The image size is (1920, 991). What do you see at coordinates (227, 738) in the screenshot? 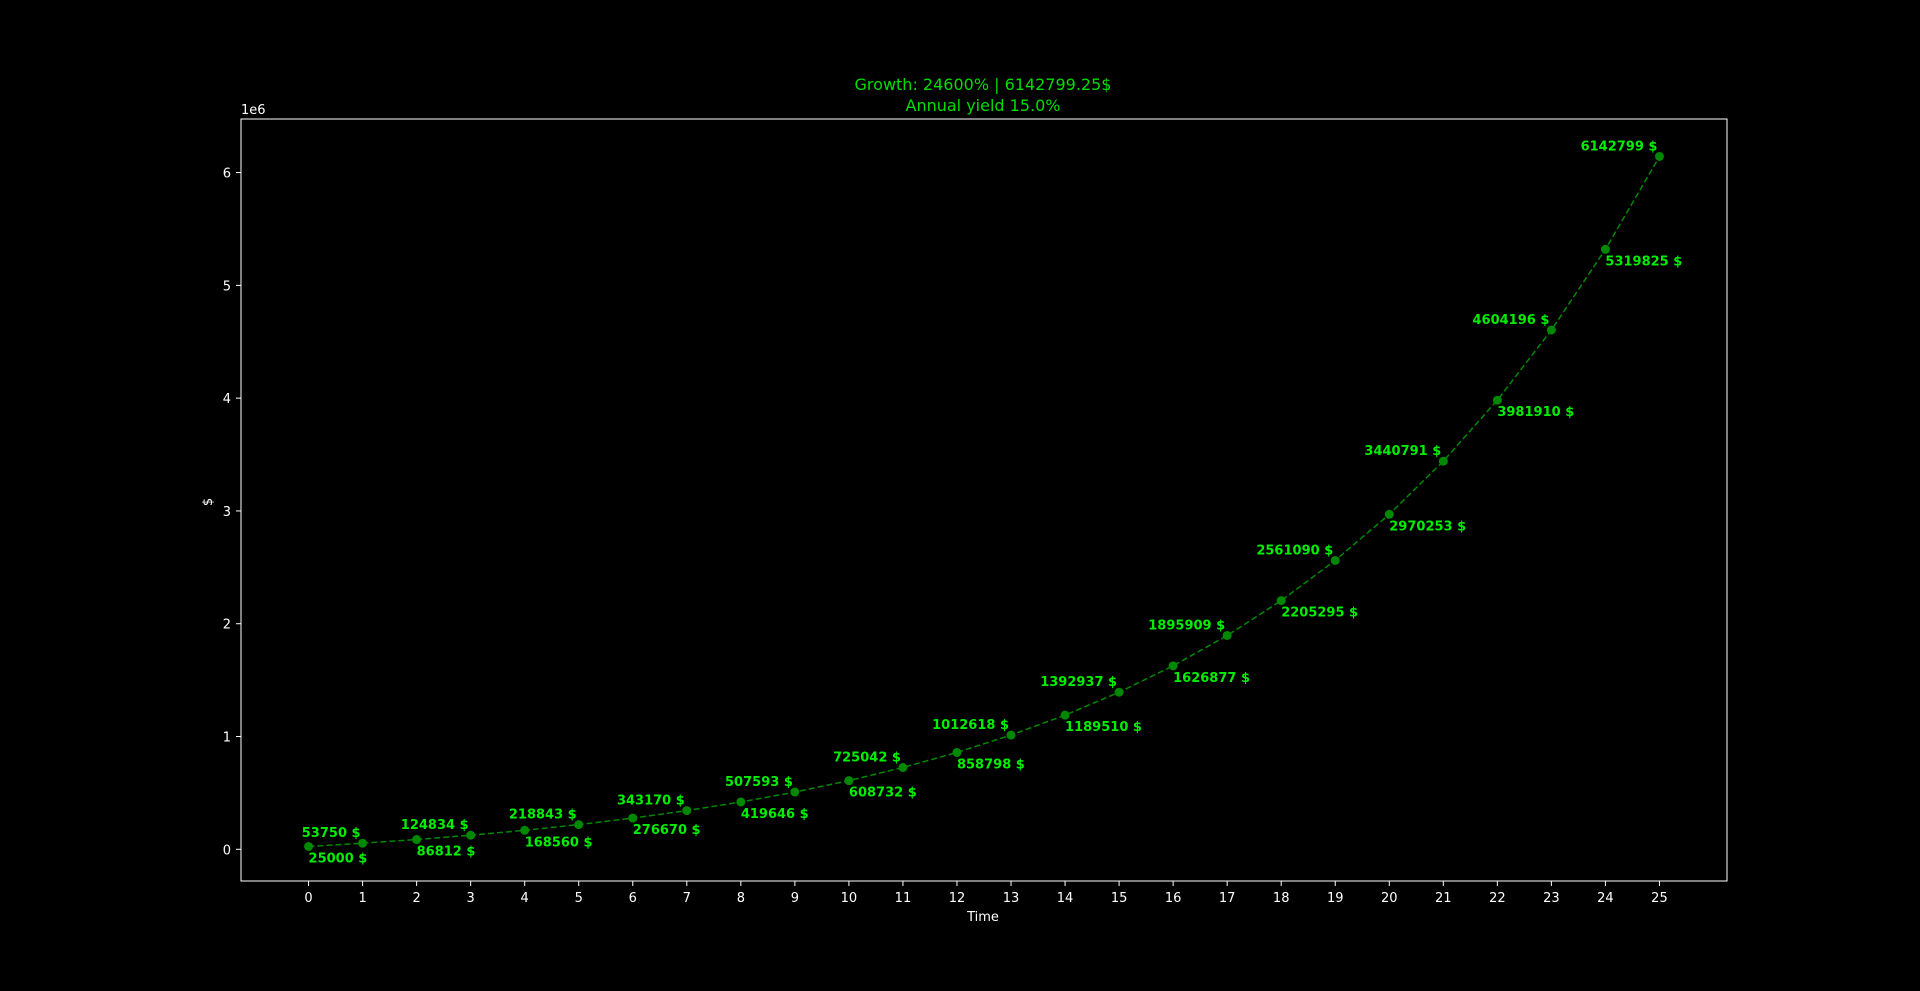
I see `y-tick-label: 1` at bounding box center [227, 738].